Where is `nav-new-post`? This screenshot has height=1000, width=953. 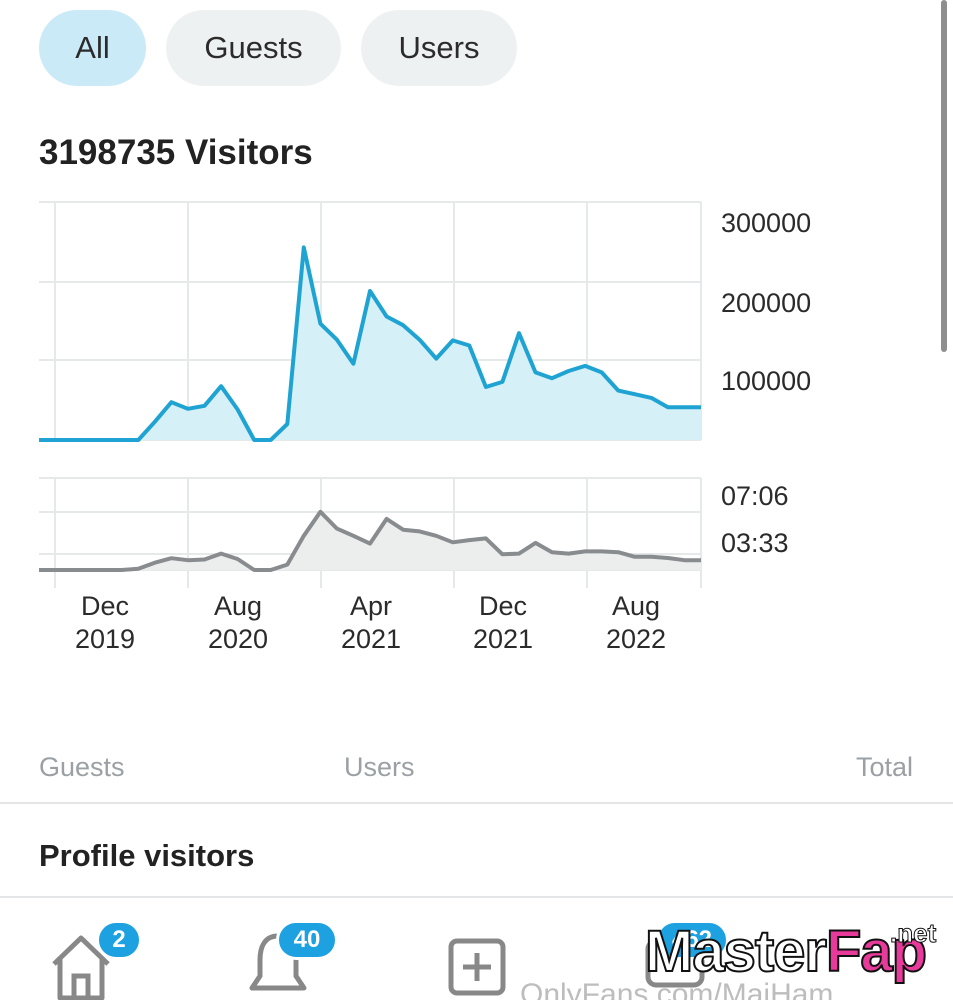
nav-new-post is located at coordinates (477, 967).